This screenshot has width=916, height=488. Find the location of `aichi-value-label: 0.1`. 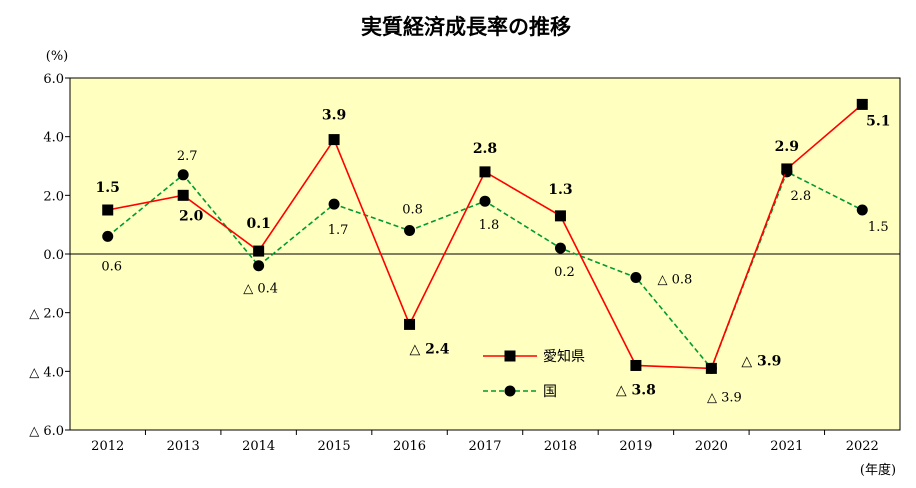

aichi-value-label: 0.1 is located at coordinates (258, 224).